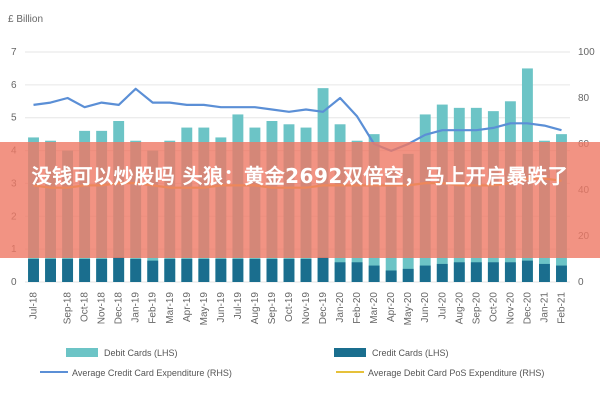  What do you see at coordinates (153, 308) in the screenshot?
I see `x-tick-label: Feb-19` at bounding box center [153, 308].